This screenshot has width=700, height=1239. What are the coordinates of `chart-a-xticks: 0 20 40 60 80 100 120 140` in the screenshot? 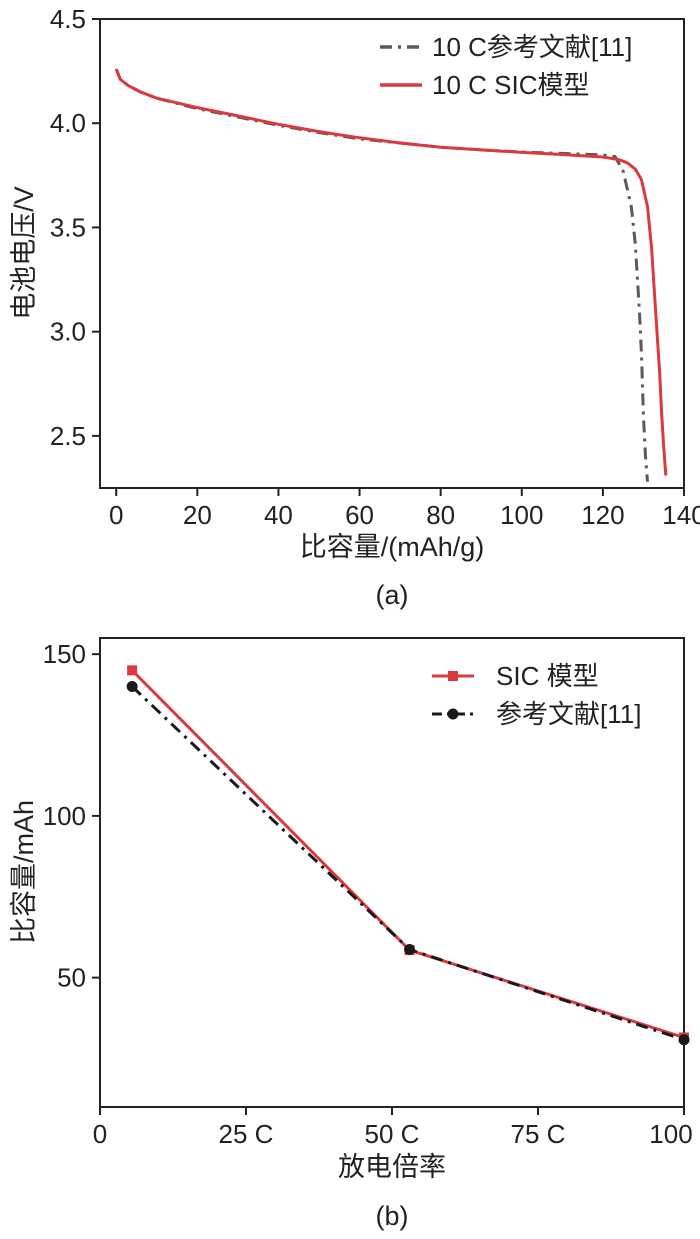 It's located at (404, 509).